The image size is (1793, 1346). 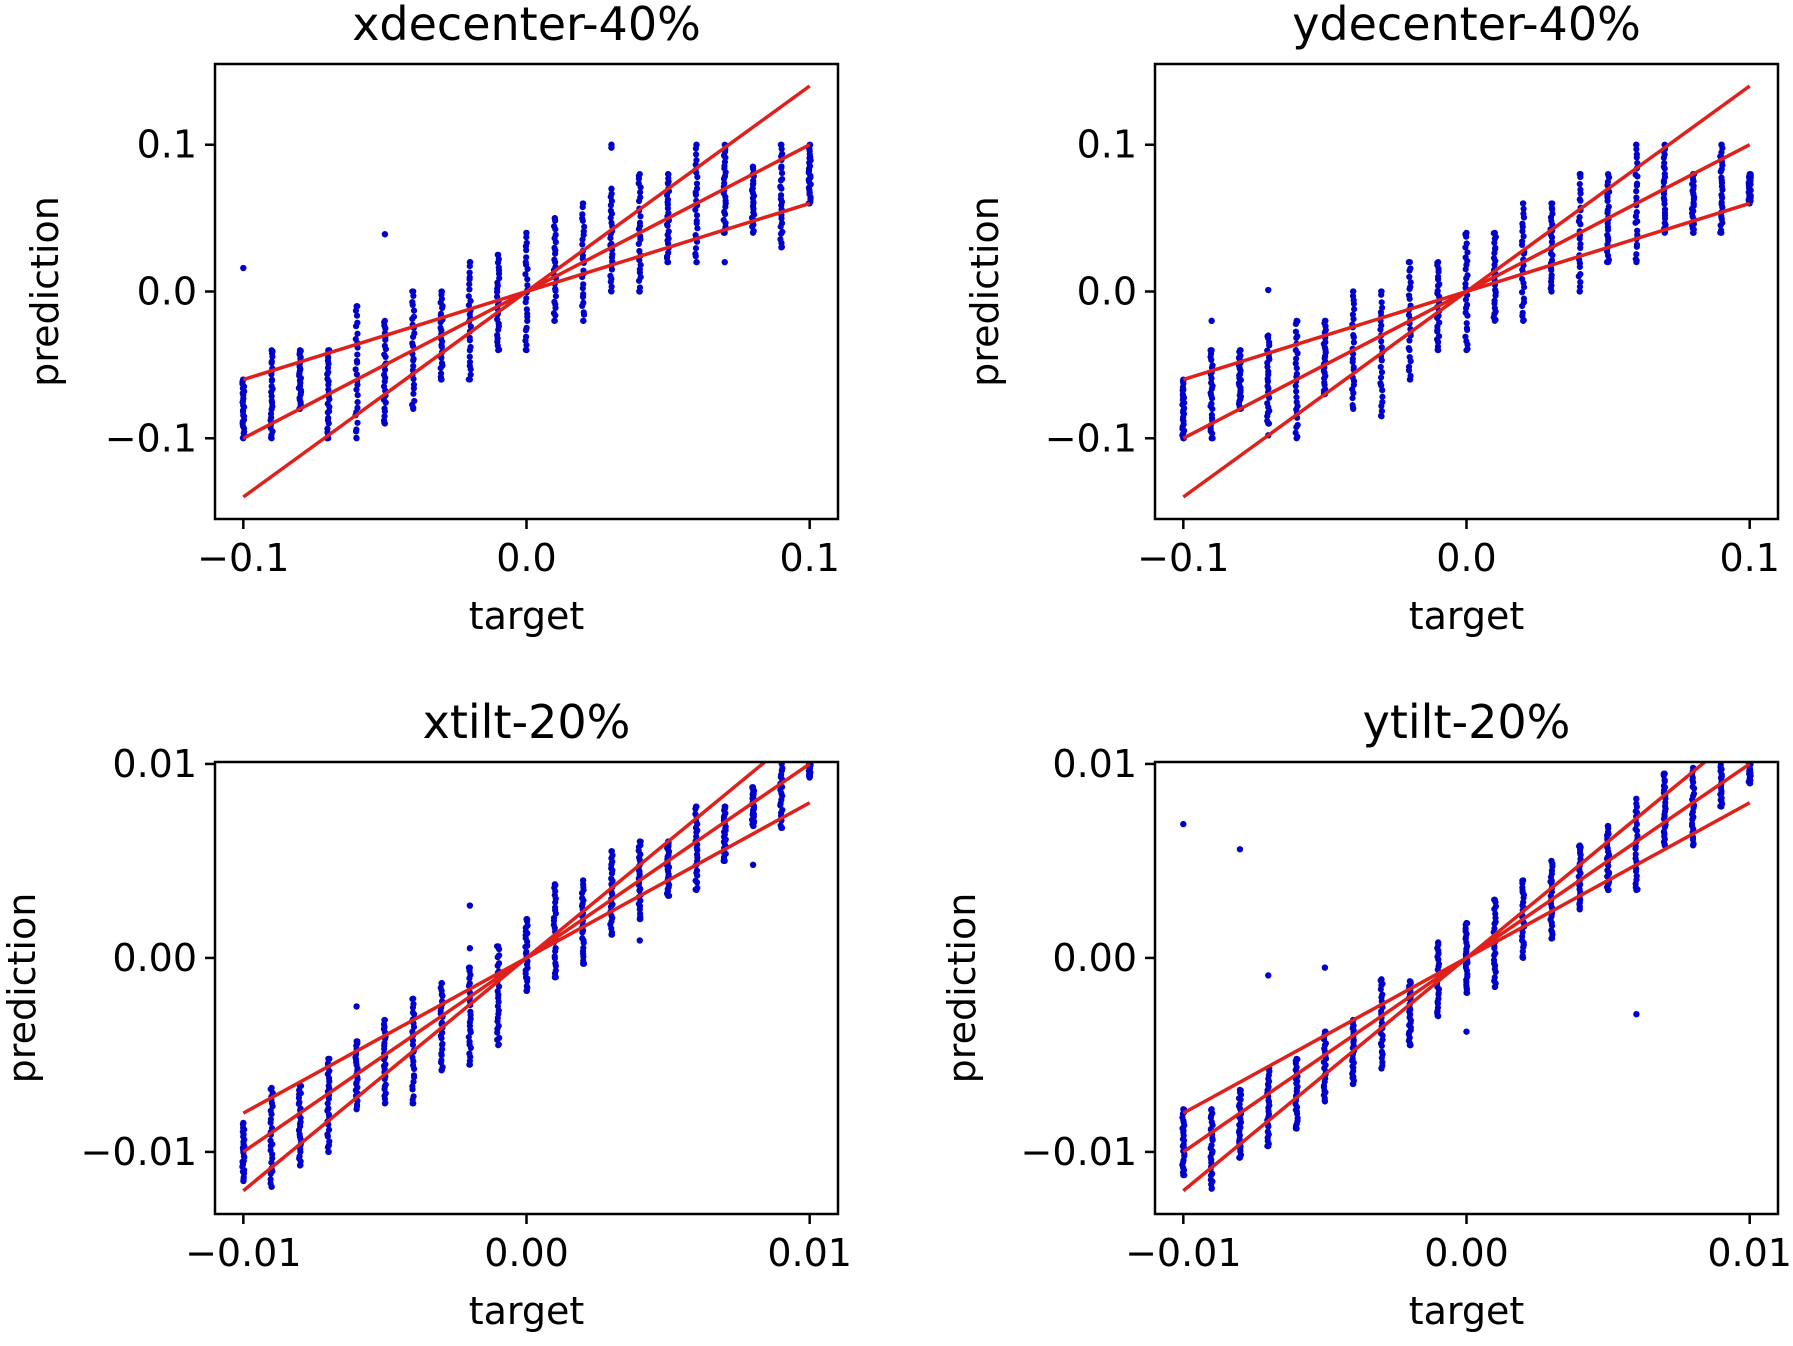 What do you see at coordinates (1466, 25) in the screenshot?
I see `chart-title: ydecenter-40%` at bounding box center [1466, 25].